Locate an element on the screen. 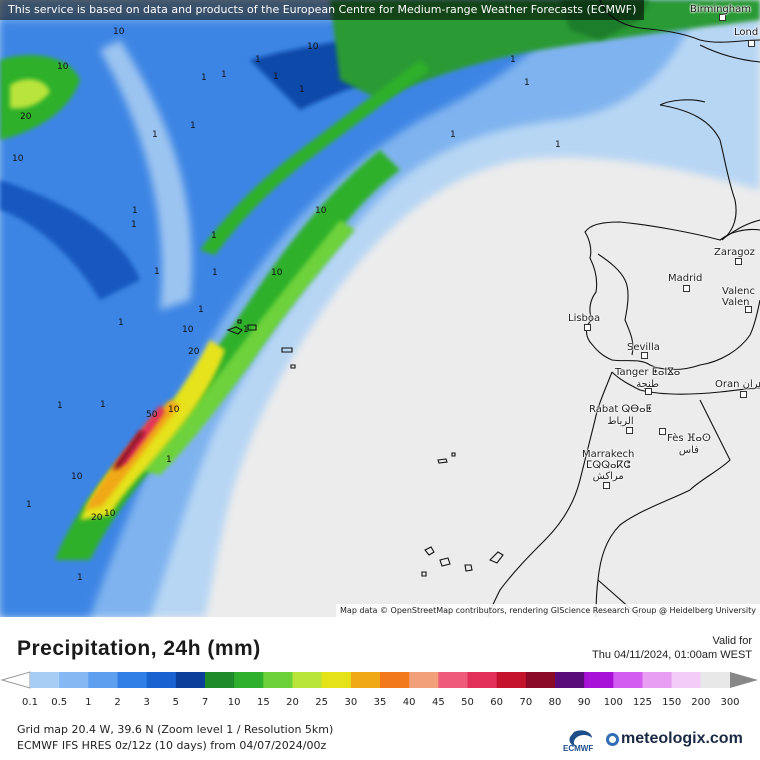  legend-tick-label: 5 is located at coordinates (176, 702).